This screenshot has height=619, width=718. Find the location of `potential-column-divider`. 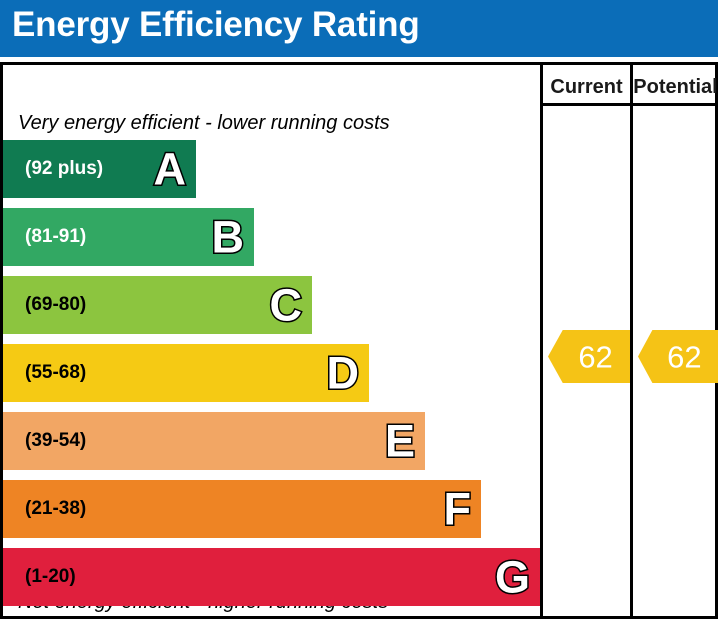

potential-column-divider is located at coordinates (631, 340).